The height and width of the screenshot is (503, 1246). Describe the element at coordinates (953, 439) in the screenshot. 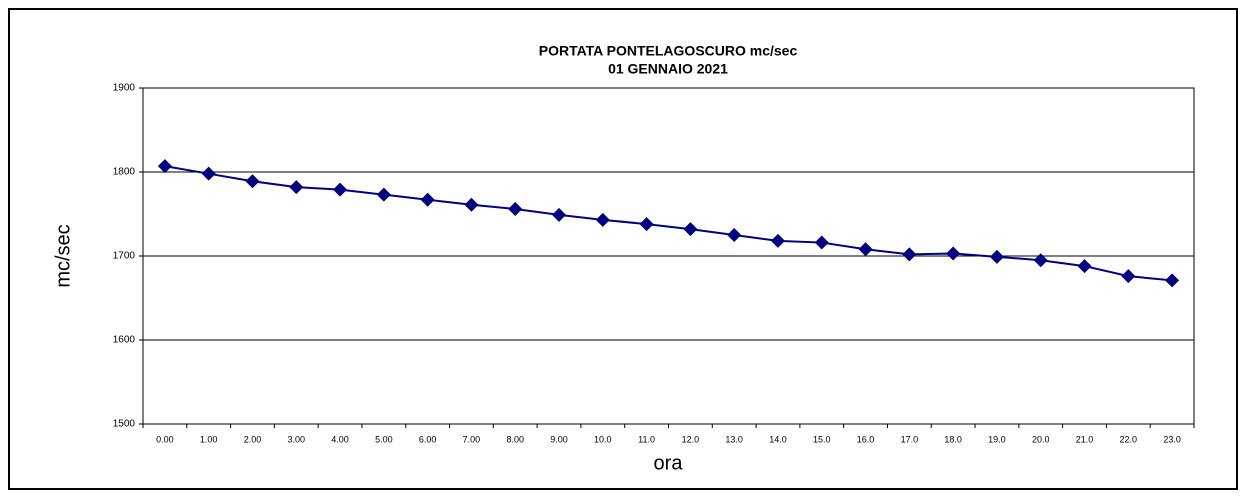

I see `x-tick-label: 18.0` at that location.